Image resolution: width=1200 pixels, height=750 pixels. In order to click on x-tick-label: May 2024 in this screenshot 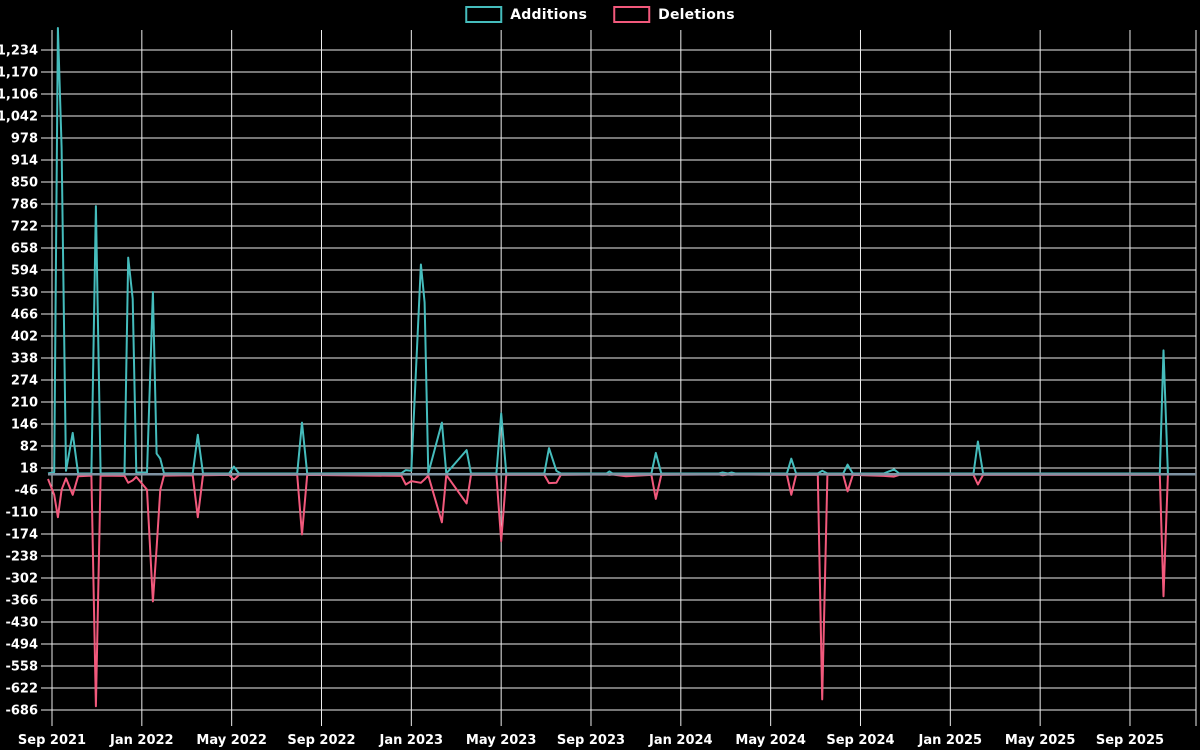, I will do `click(770, 740)`.